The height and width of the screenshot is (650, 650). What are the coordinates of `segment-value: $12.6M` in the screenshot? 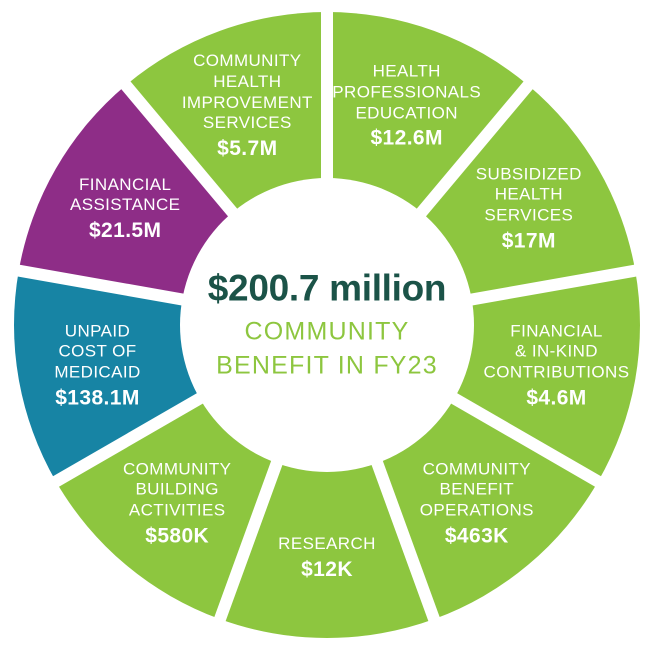 It's located at (406, 138).